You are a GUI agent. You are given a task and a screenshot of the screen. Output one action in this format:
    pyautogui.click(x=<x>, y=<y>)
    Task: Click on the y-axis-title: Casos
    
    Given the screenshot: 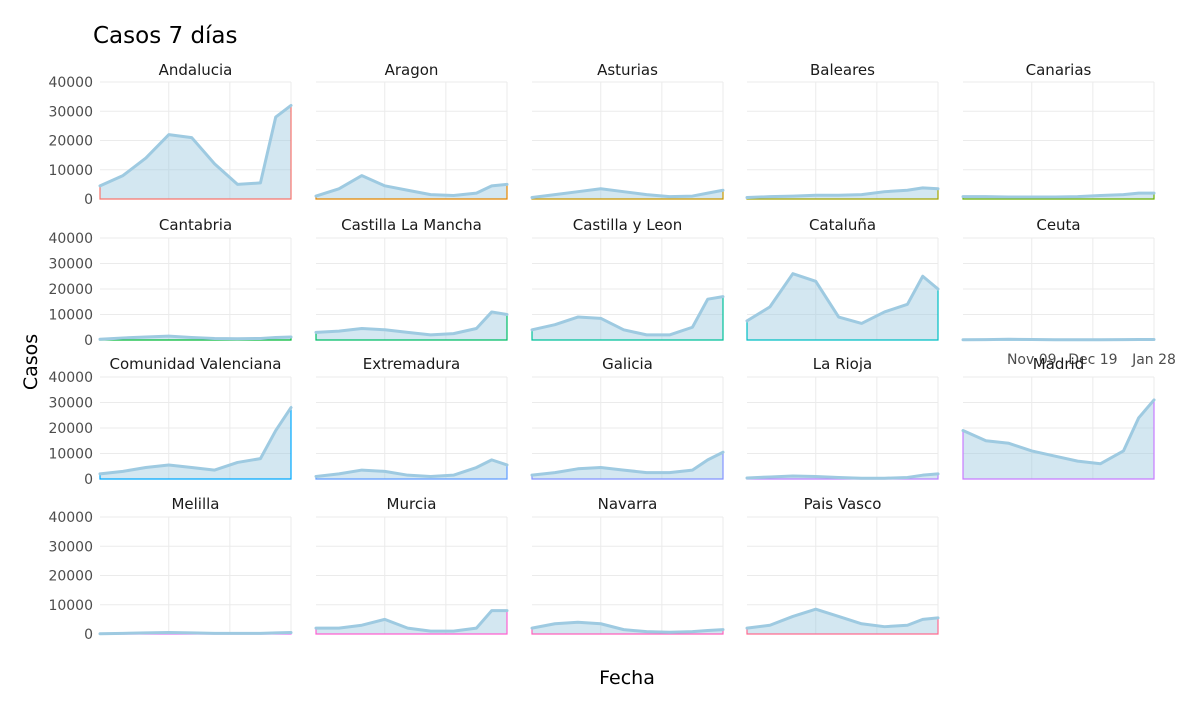 What is the action you would take?
    pyautogui.click(x=31, y=362)
    